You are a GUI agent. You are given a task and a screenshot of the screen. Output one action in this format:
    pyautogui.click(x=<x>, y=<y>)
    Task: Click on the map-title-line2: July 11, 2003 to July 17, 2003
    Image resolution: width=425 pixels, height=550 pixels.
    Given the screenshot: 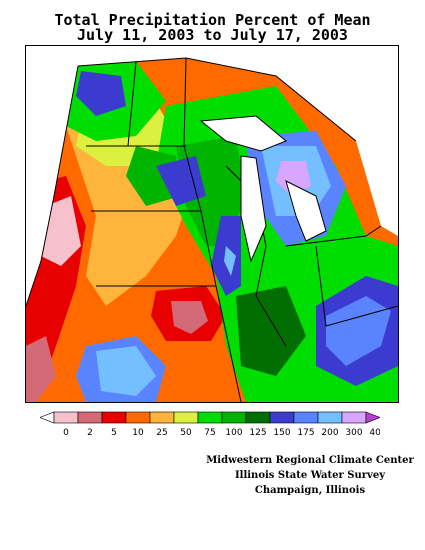 What is the action you would take?
    pyautogui.click(x=212, y=35)
    